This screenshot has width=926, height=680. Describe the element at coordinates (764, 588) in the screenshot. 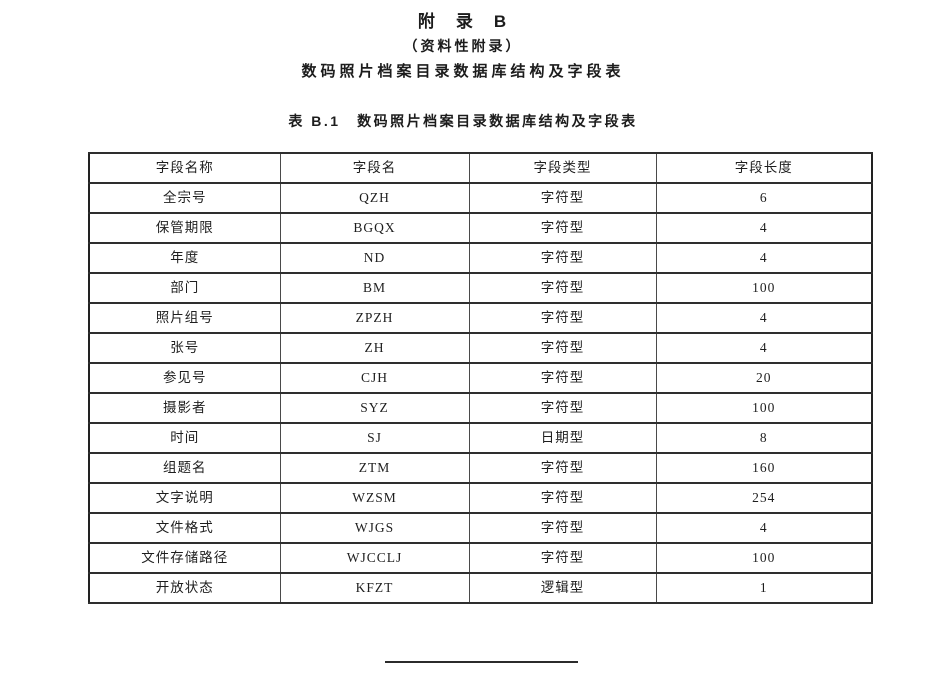

I see `table-cell: 1` at that location.